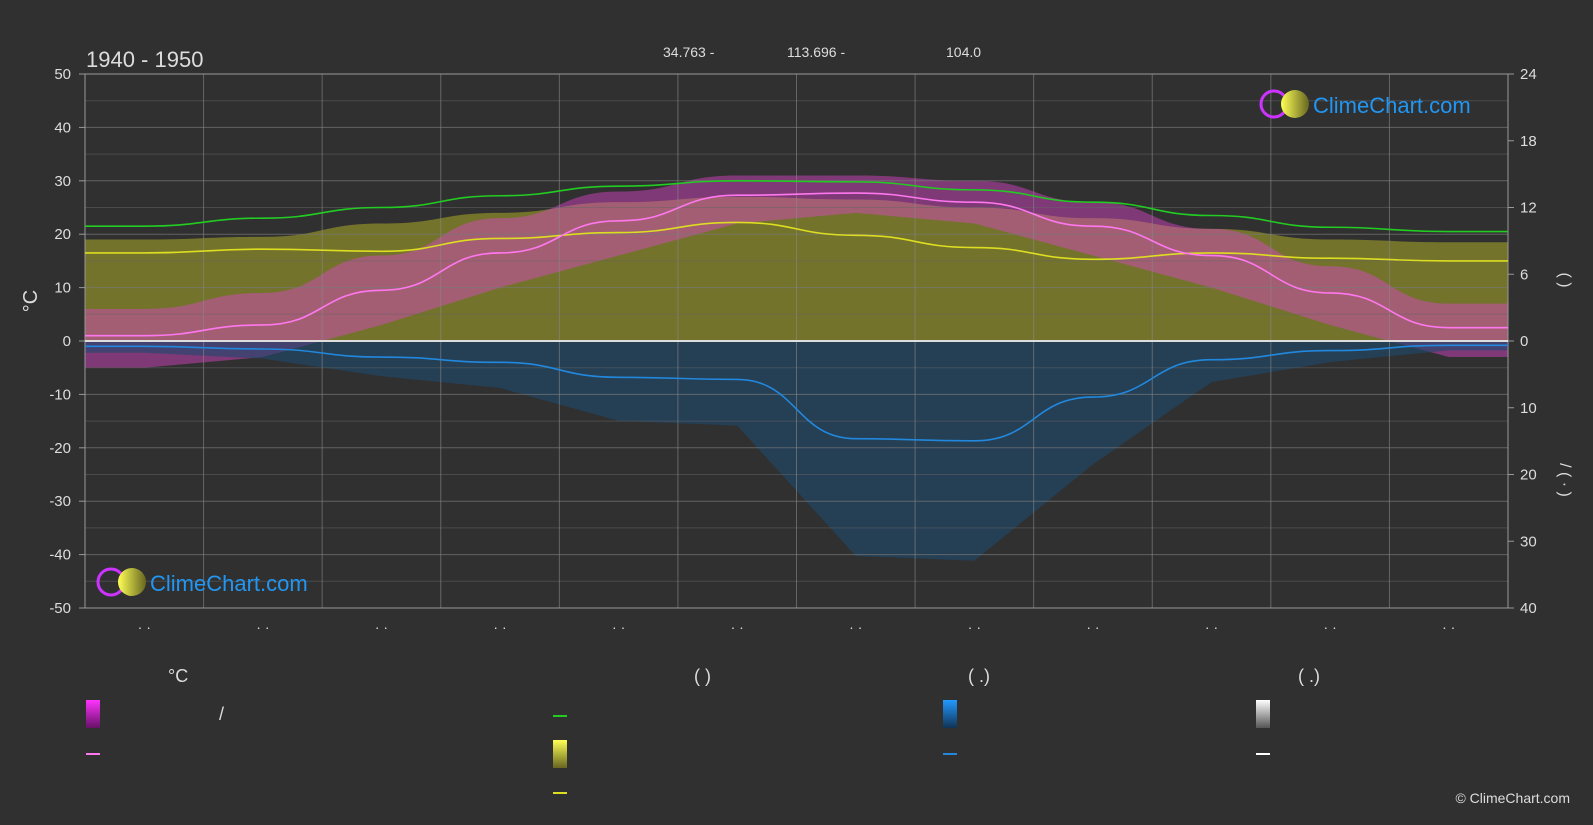 This screenshot has width=1593, height=825. Describe the element at coordinates (979, 676) in the screenshot. I see `legend-precip-header: ( .)` at that location.